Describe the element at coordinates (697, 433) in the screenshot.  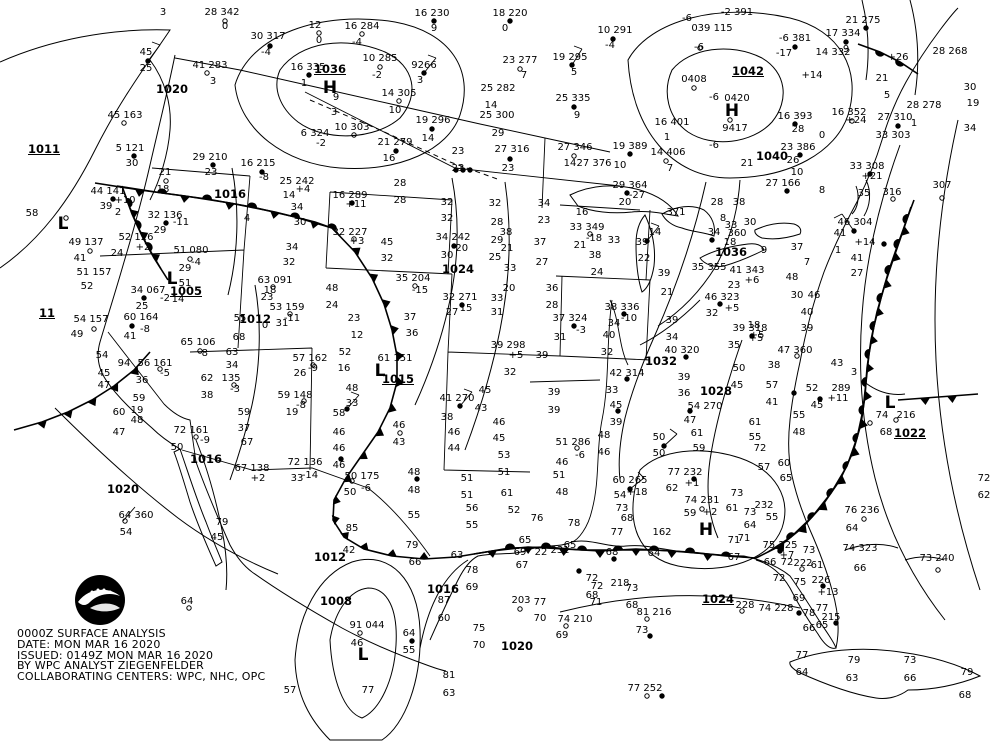
I see `station-value: 61` at that location.